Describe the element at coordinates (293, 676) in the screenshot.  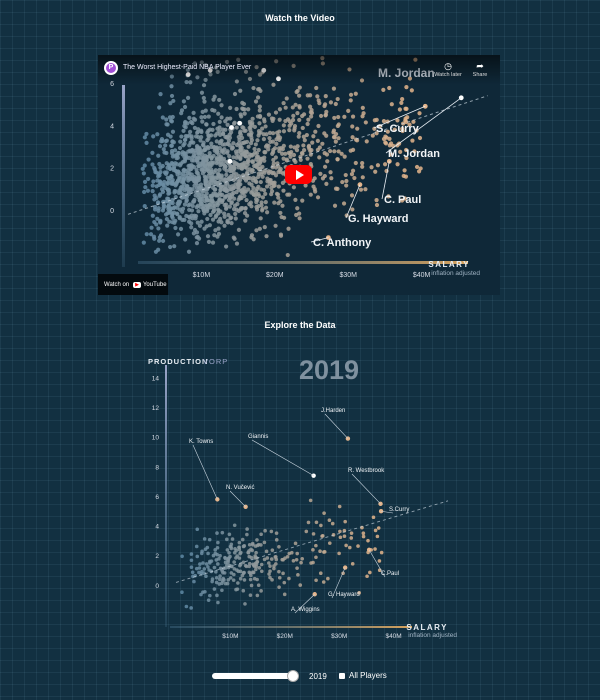
I see `year-slider-thumb` at that location.